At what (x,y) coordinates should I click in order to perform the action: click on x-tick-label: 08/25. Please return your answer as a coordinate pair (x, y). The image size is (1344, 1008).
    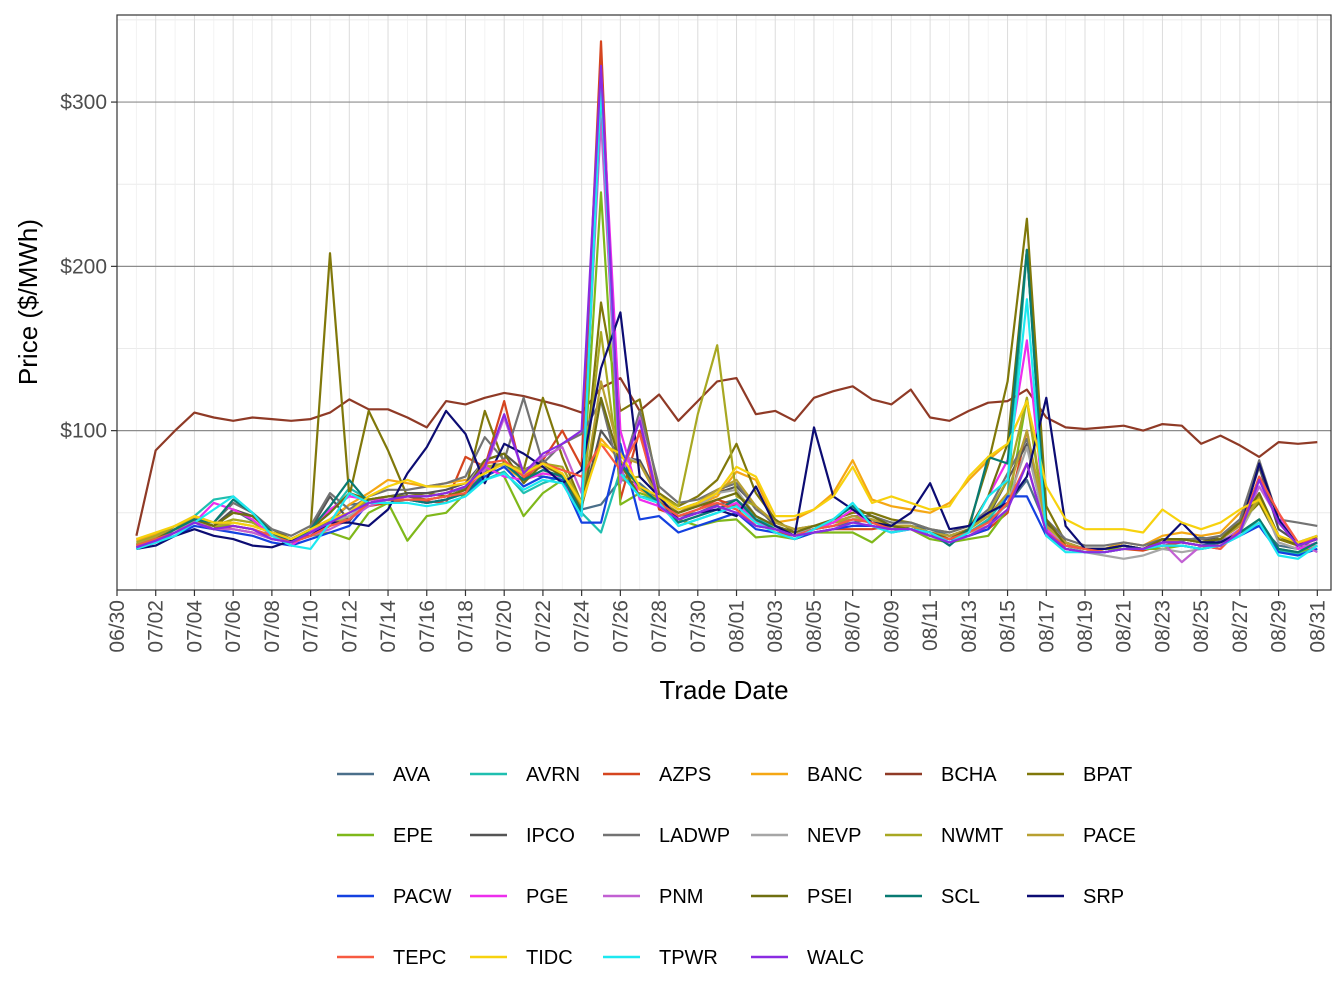
    Looking at the image, I should click on (1201, 626).